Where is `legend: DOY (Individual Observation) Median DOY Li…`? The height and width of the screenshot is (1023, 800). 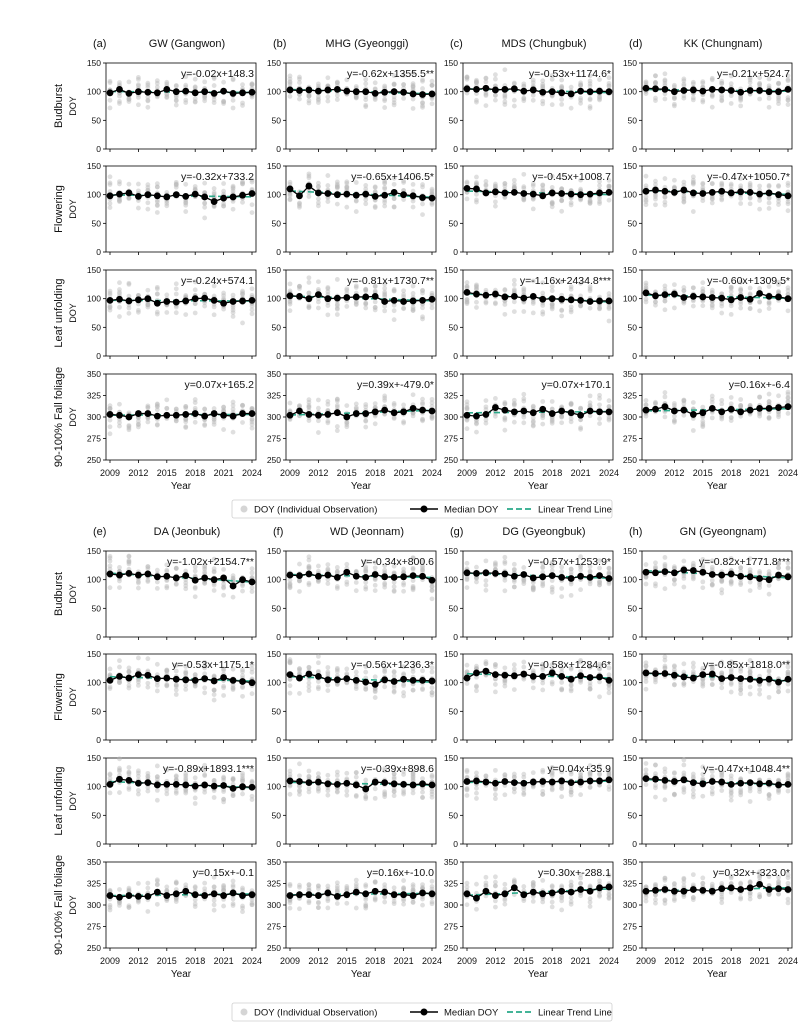
legend: DOY (Individual Observation) Median DOY Li… is located at coordinates (422, 509).